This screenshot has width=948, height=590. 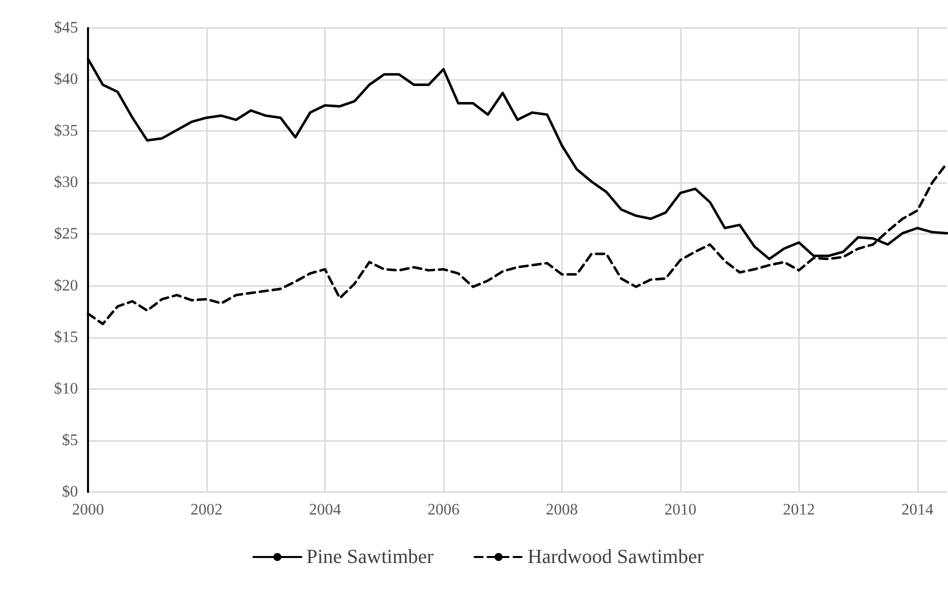 What do you see at coordinates (66, 234) in the screenshot?
I see `y-tick-label: $25` at bounding box center [66, 234].